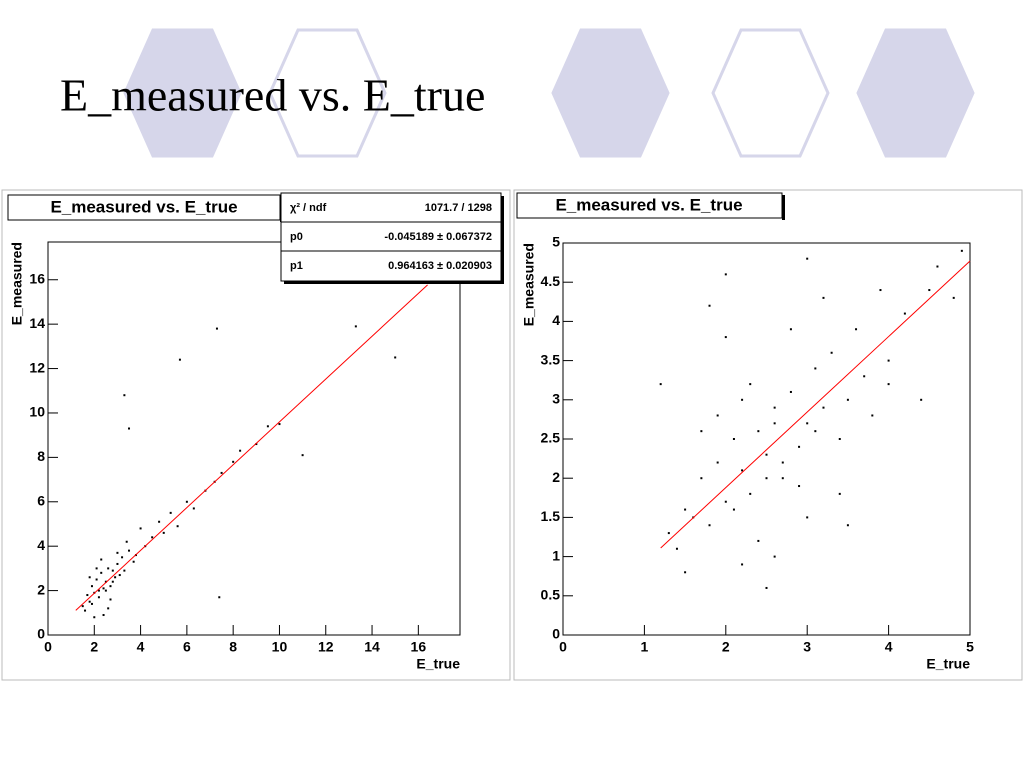  Describe the element at coordinates (556, 242) in the screenshot. I see `y-tick-label: 5` at that location.